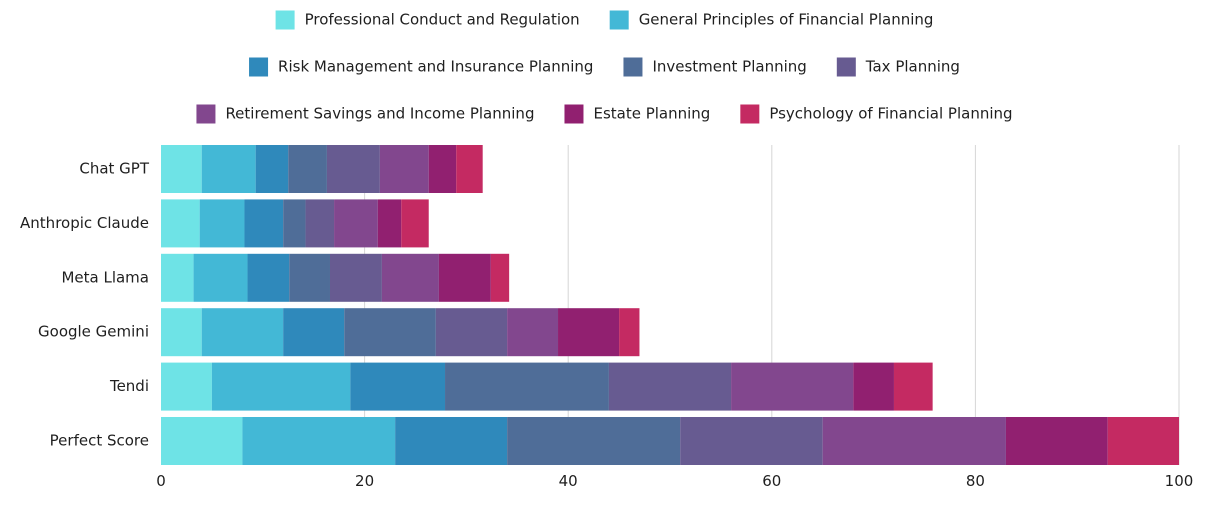 The image size is (1209, 505). What do you see at coordinates (356, 223) in the screenshot?
I see `bar-segment-anthropic-claude-retirement-savings-and-income-planning` at bounding box center [356, 223].